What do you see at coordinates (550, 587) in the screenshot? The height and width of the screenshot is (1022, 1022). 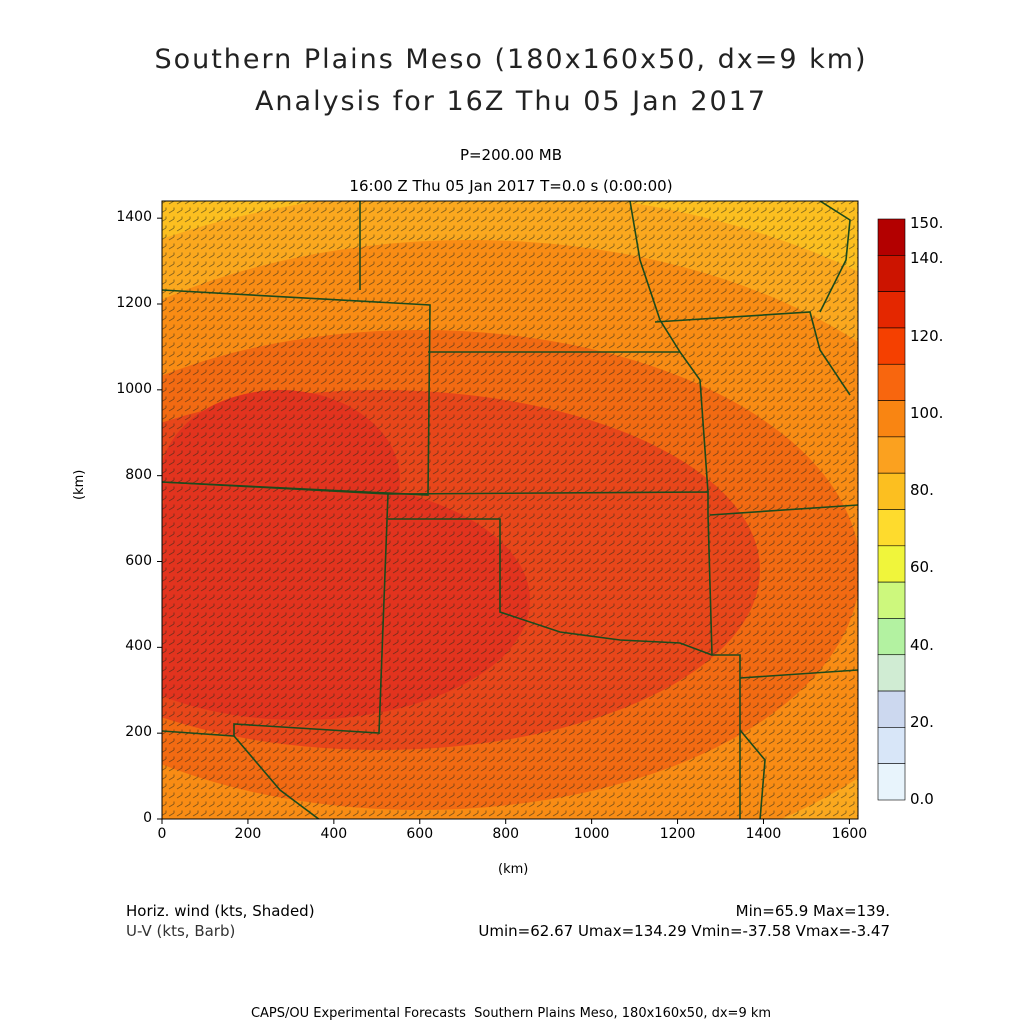 I see `texas-panhandle-red-river` at bounding box center [550, 587].